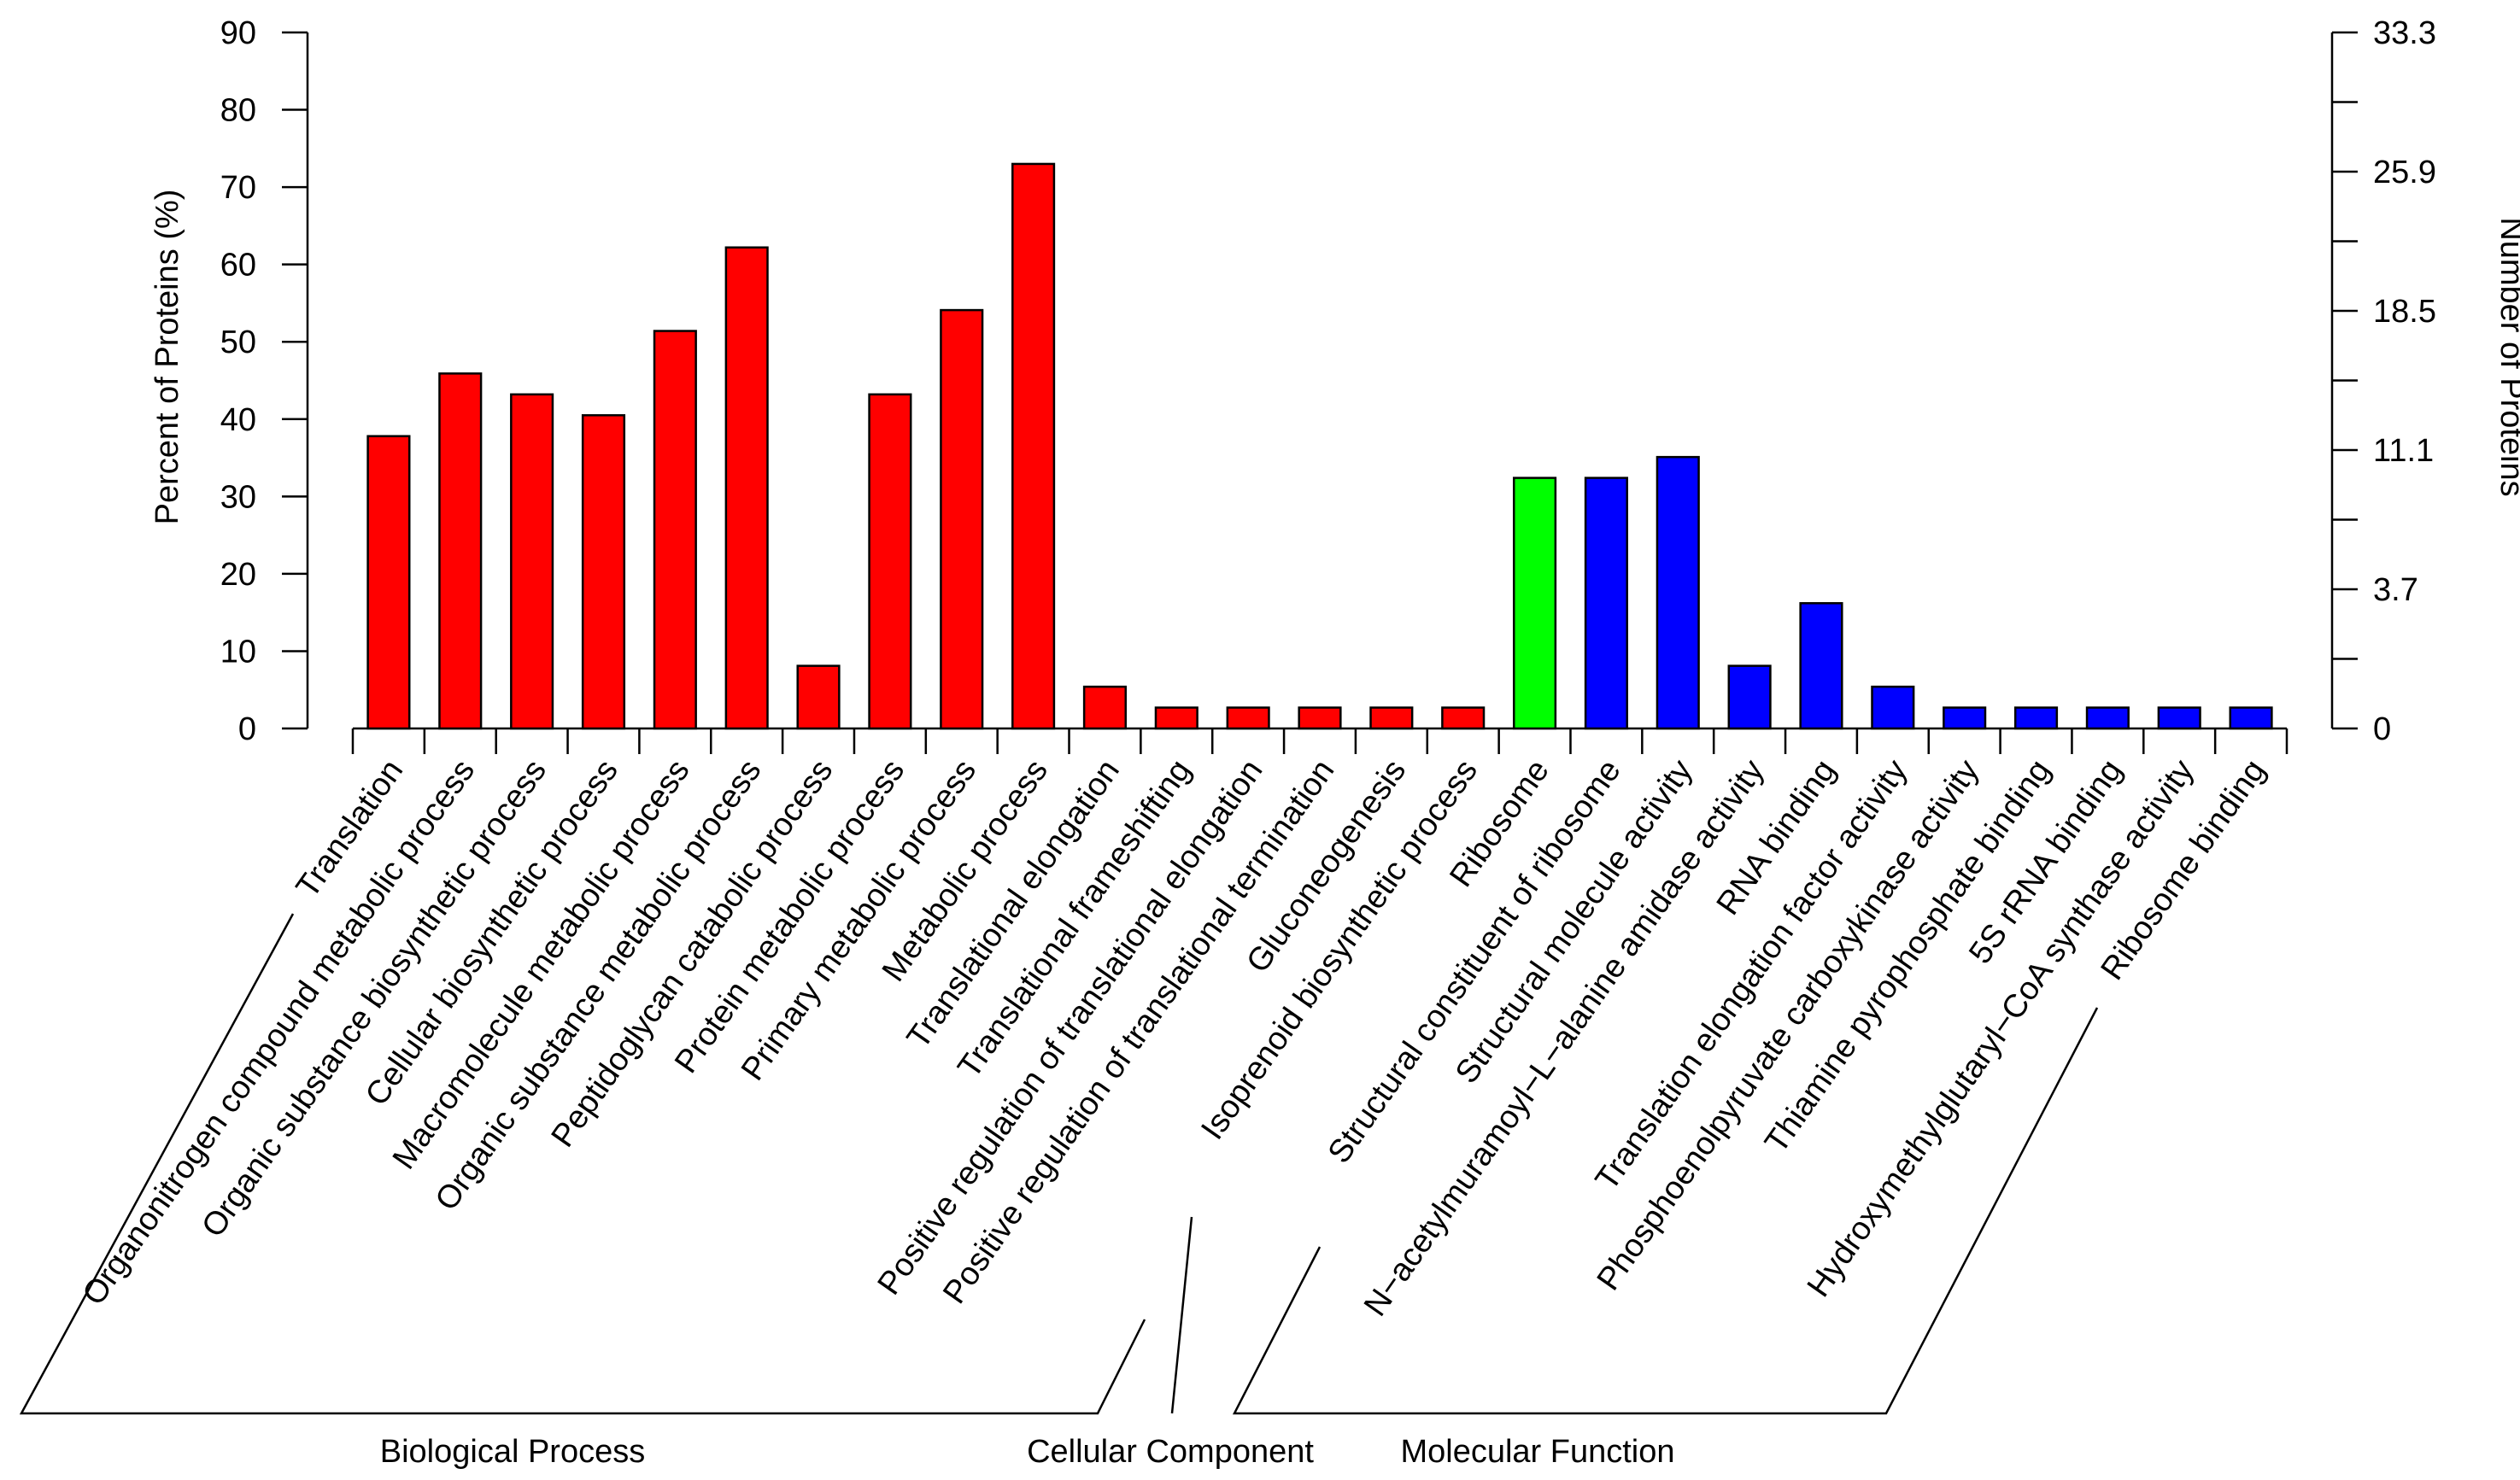 Image resolution: width=2520 pixels, height=1480 pixels. Describe the element at coordinates (2403, 451) in the screenshot. I see `right-tick-label-4: 11.1` at that location.